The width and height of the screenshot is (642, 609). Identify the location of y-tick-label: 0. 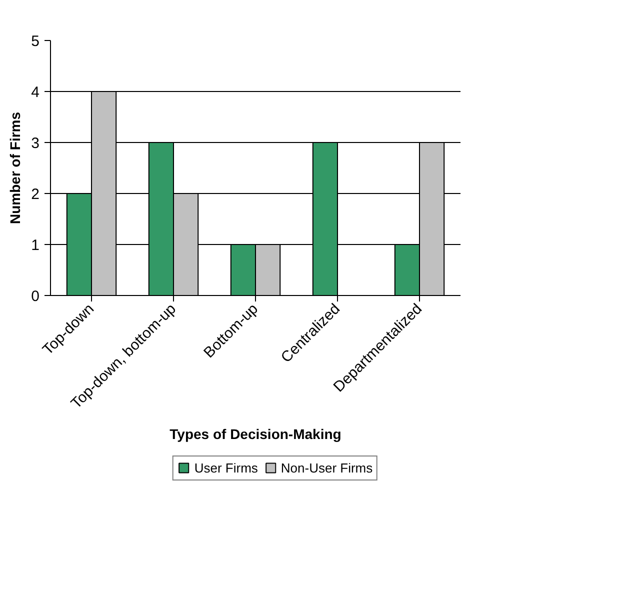
(35, 296).